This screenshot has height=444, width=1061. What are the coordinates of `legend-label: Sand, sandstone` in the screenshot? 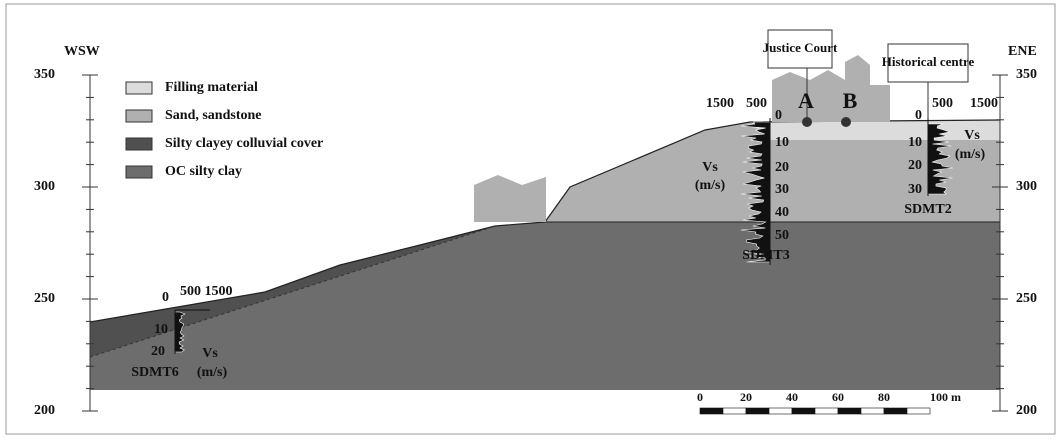 It's located at (213, 115).